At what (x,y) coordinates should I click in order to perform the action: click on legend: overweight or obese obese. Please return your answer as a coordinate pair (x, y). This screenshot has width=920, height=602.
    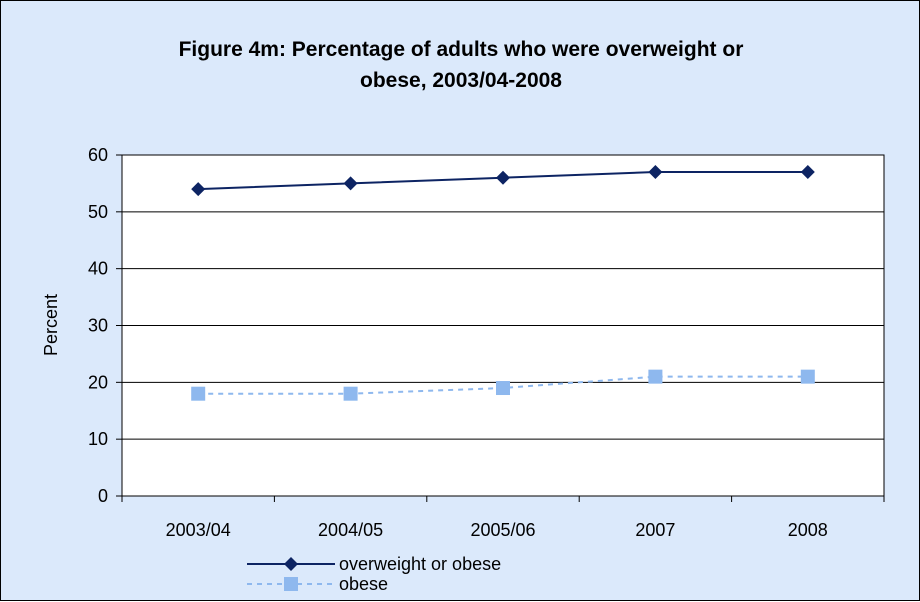
    Looking at the image, I should click on (374, 574).